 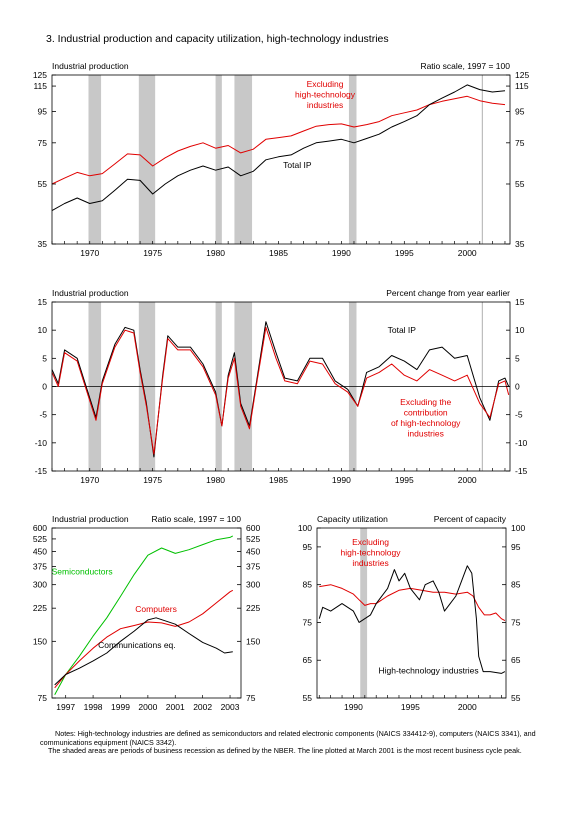 I want to click on y-tick-label-right: 15, so click(x=520, y=302).